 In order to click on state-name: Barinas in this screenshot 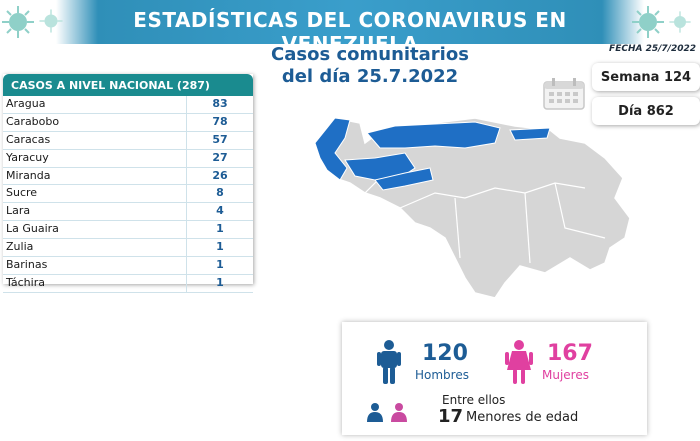, I will do `click(95, 265)`.